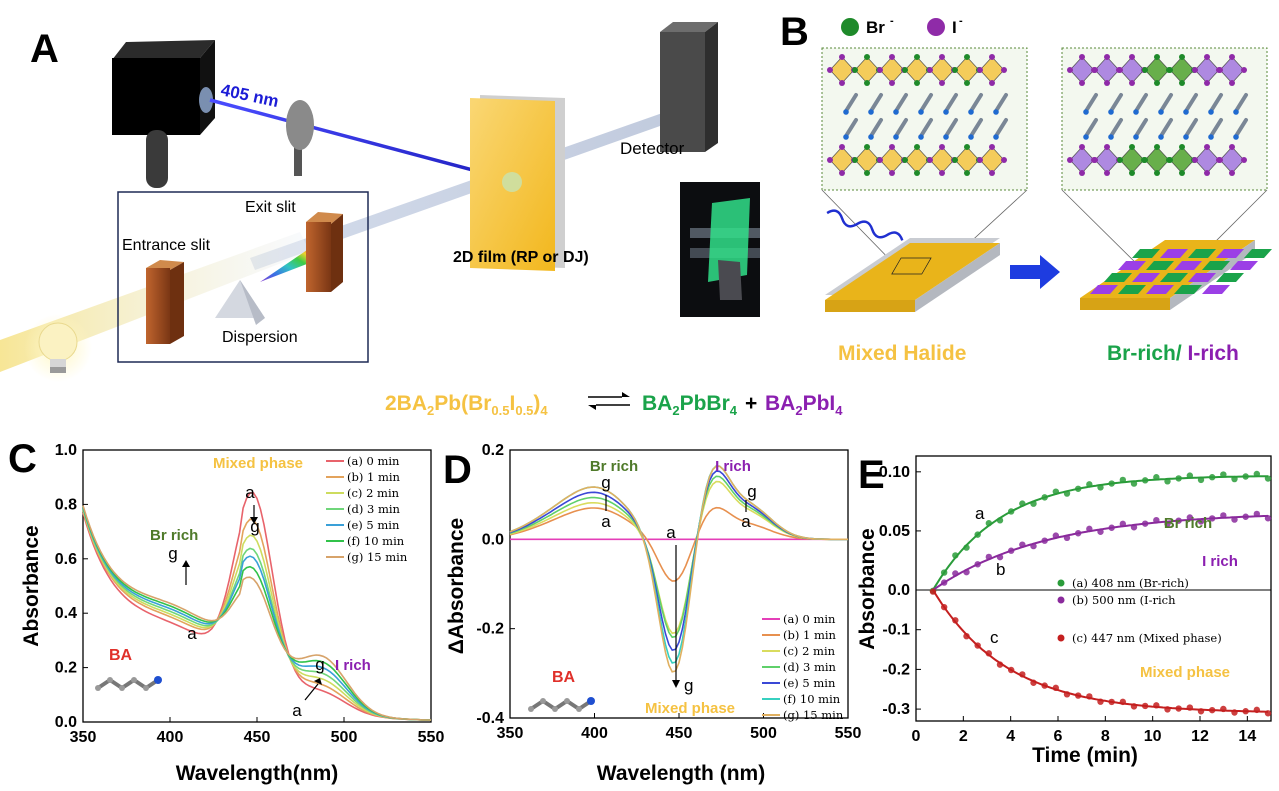 This screenshot has height=791, width=1279. I want to click on chart-e-legend-marker, so click(1061, 638).